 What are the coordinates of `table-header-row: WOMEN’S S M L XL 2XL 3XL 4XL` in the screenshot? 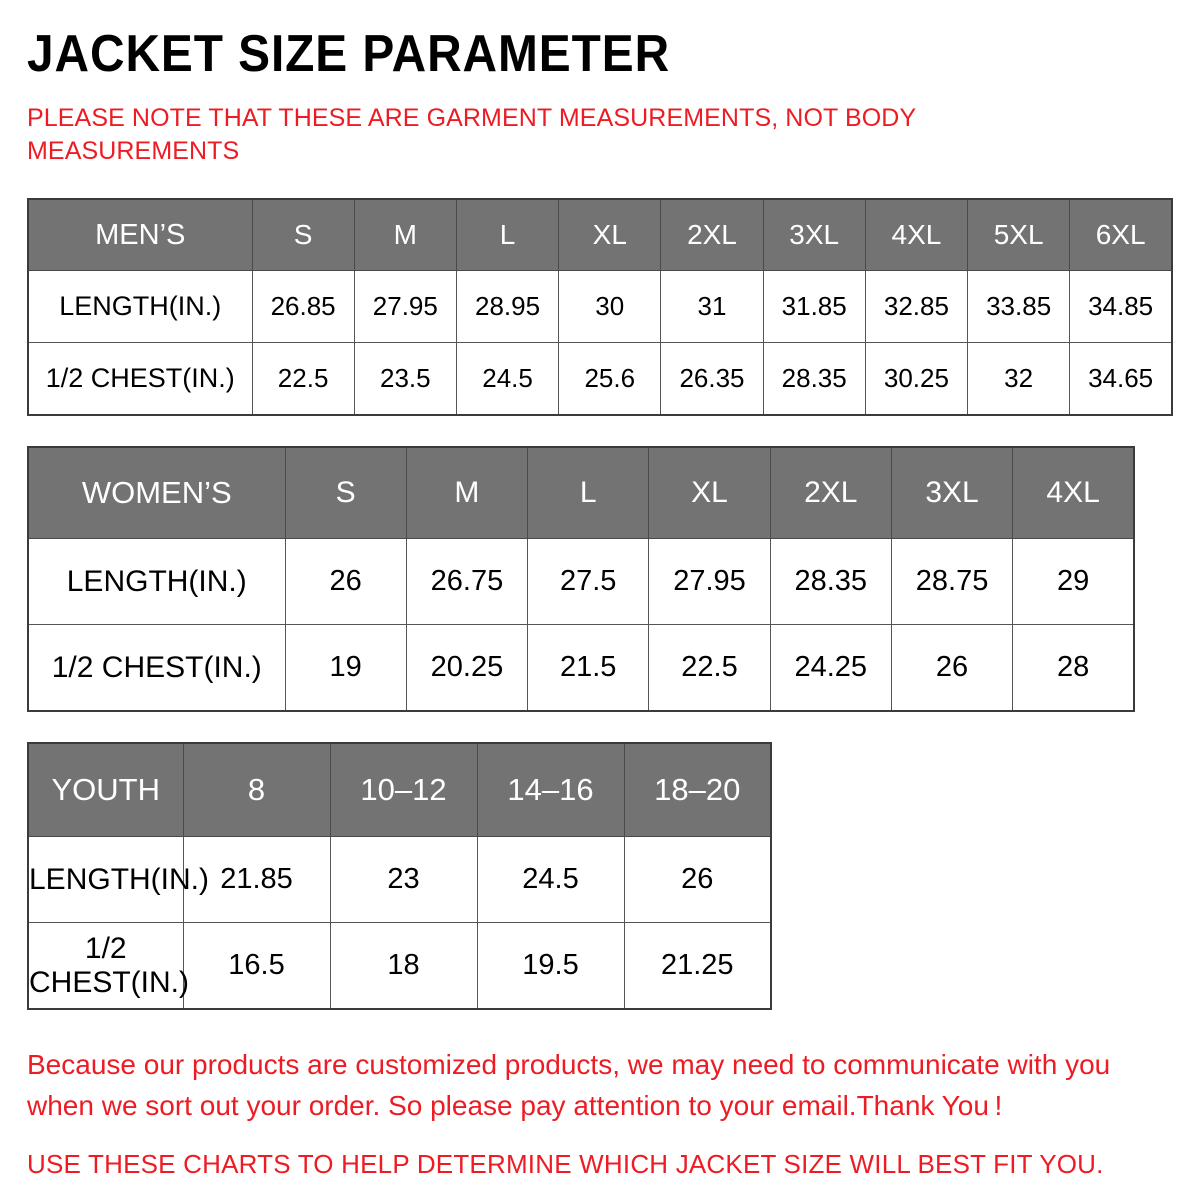 It's located at (581, 492).